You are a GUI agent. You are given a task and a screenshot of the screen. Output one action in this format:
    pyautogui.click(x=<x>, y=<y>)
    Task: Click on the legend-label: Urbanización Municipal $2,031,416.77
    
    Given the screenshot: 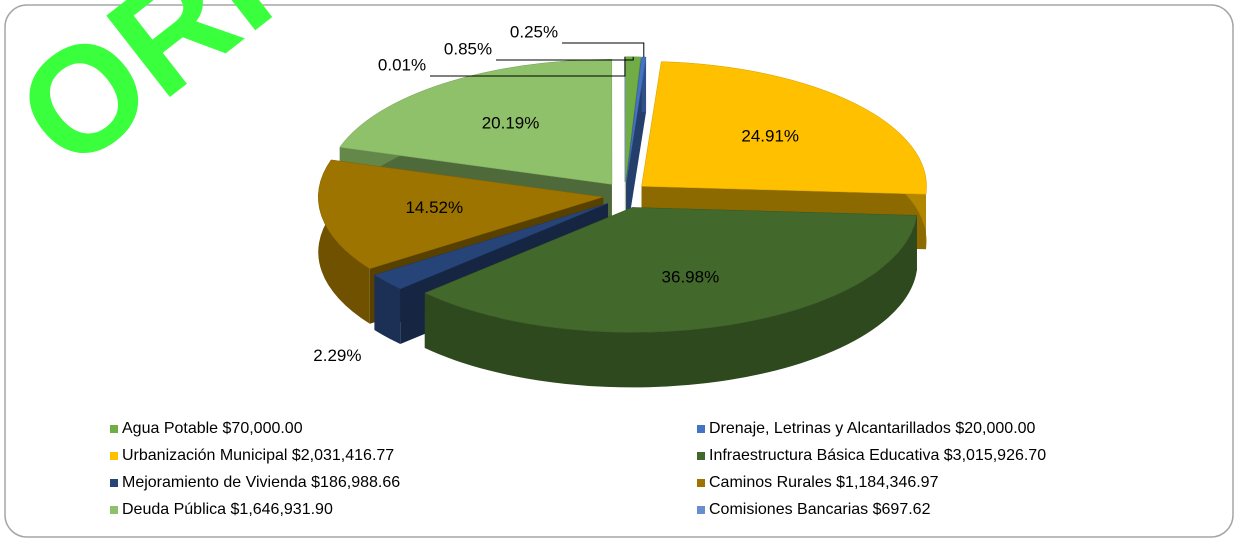 What is the action you would take?
    pyautogui.click(x=258, y=455)
    